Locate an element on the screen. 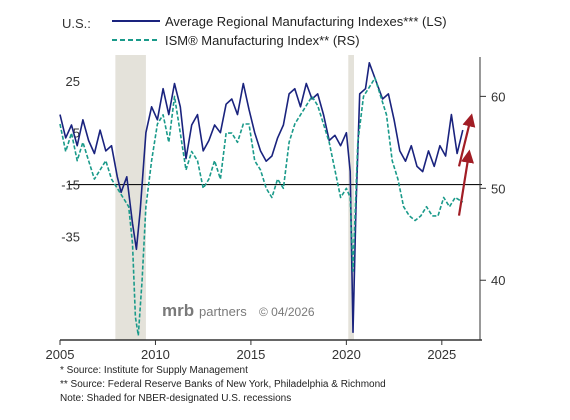  y-left-tick-label--15: -15 is located at coordinates (70, 185).